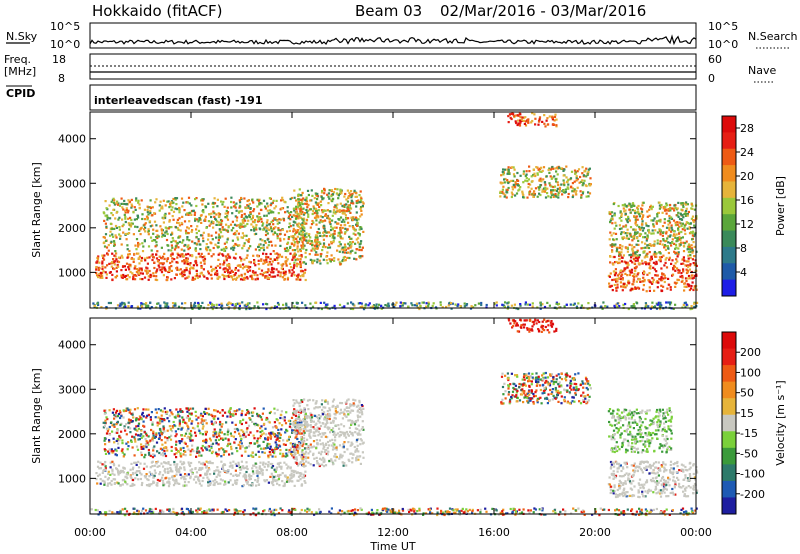 The height and width of the screenshot is (554, 800). What do you see at coordinates (20, 71) in the screenshot?
I see `freq-label-2: [MHz]` at bounding box center [20, 71].